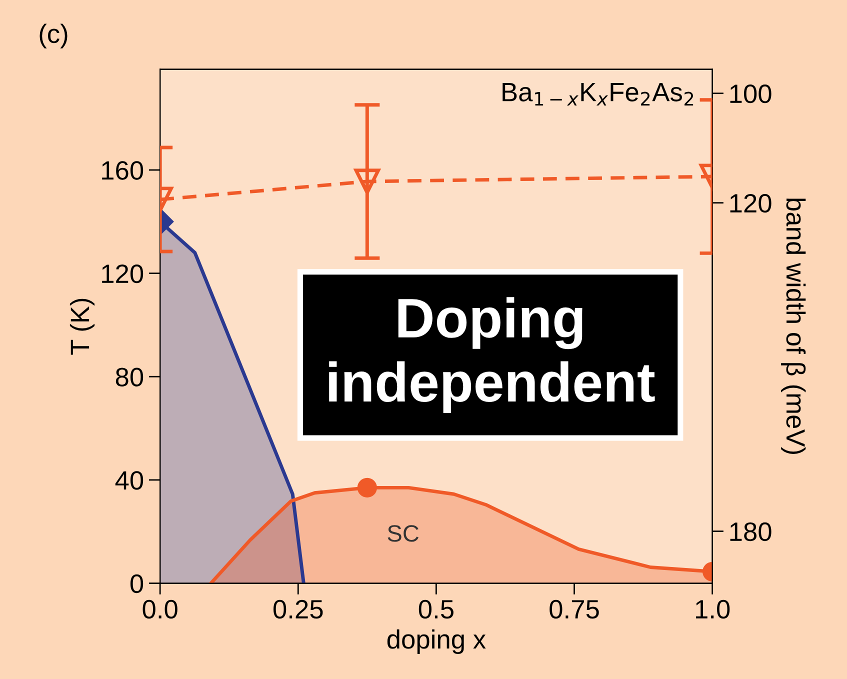 The width and height of the screenshot is (847, 679). I want to click on y2-tick-label: 120, so click(751, 203).